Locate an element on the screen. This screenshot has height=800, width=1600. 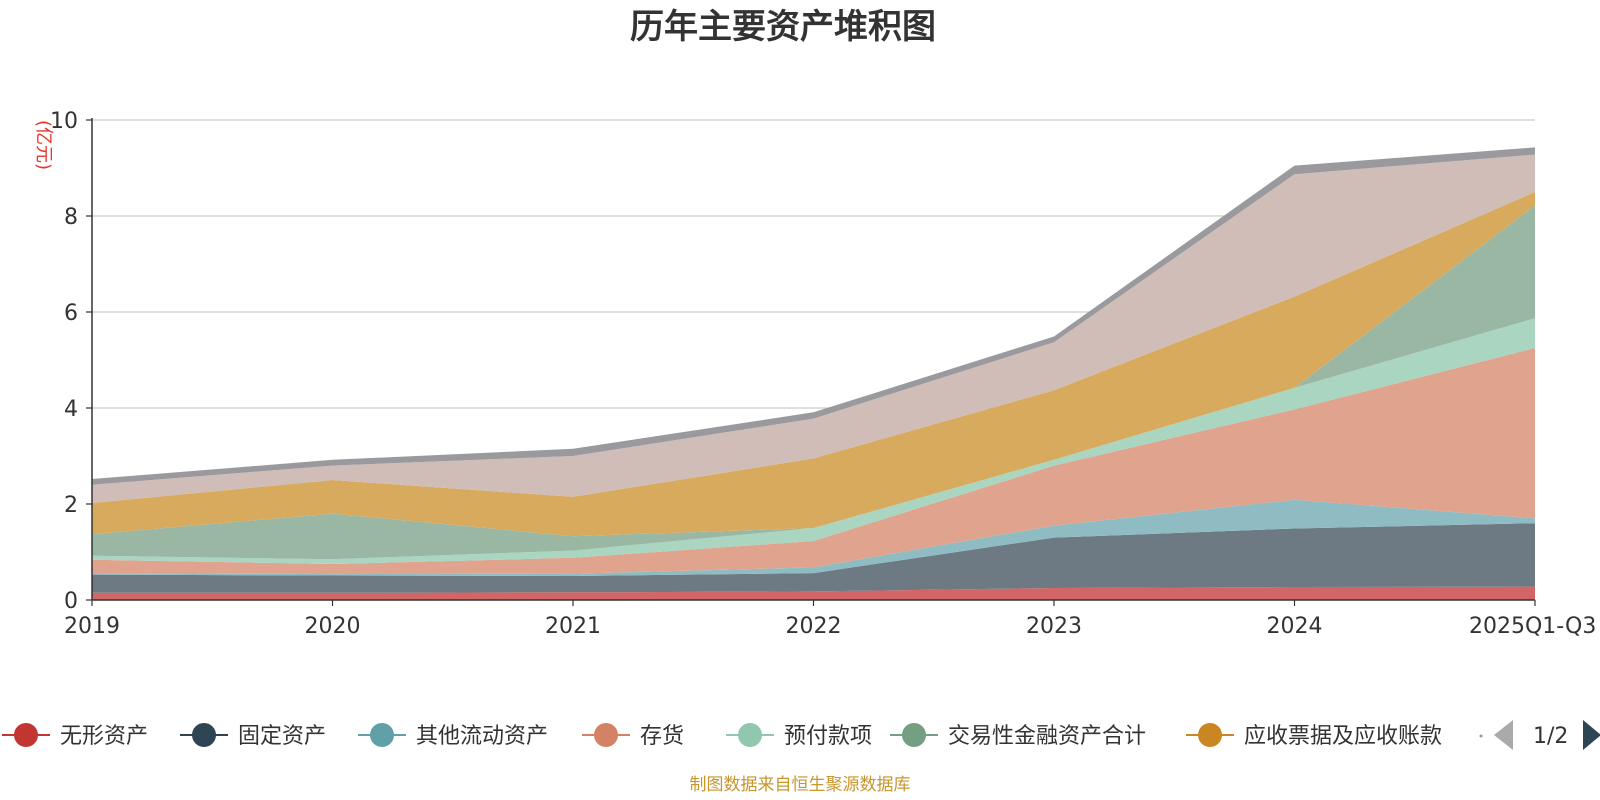
x-tick-label-1: 2020 is located at coordinates (333, 626).